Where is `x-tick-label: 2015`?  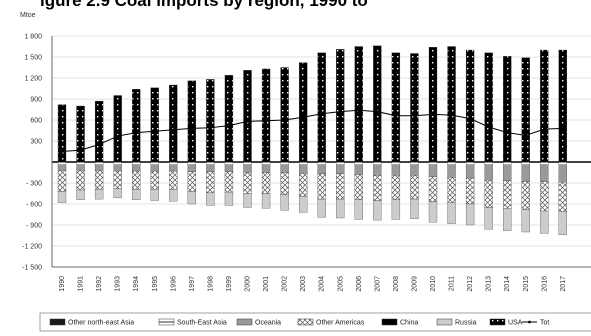
x-tick-label: 2015 is located at coordinates (526, 284).